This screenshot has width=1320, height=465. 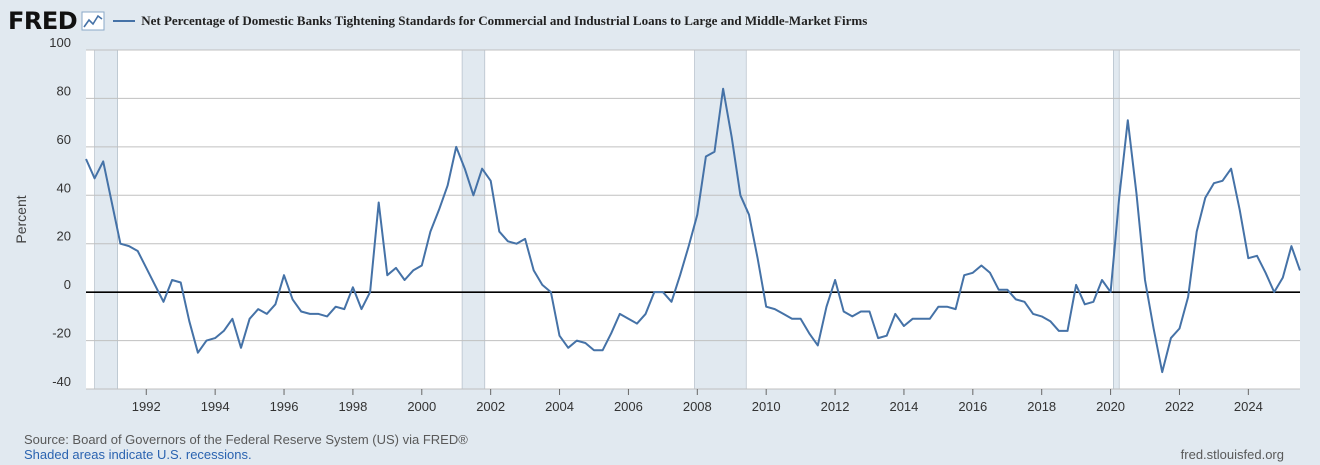 I want to click on fred-url: fred.stlouisfed.org, so click(x=1232, y=454).